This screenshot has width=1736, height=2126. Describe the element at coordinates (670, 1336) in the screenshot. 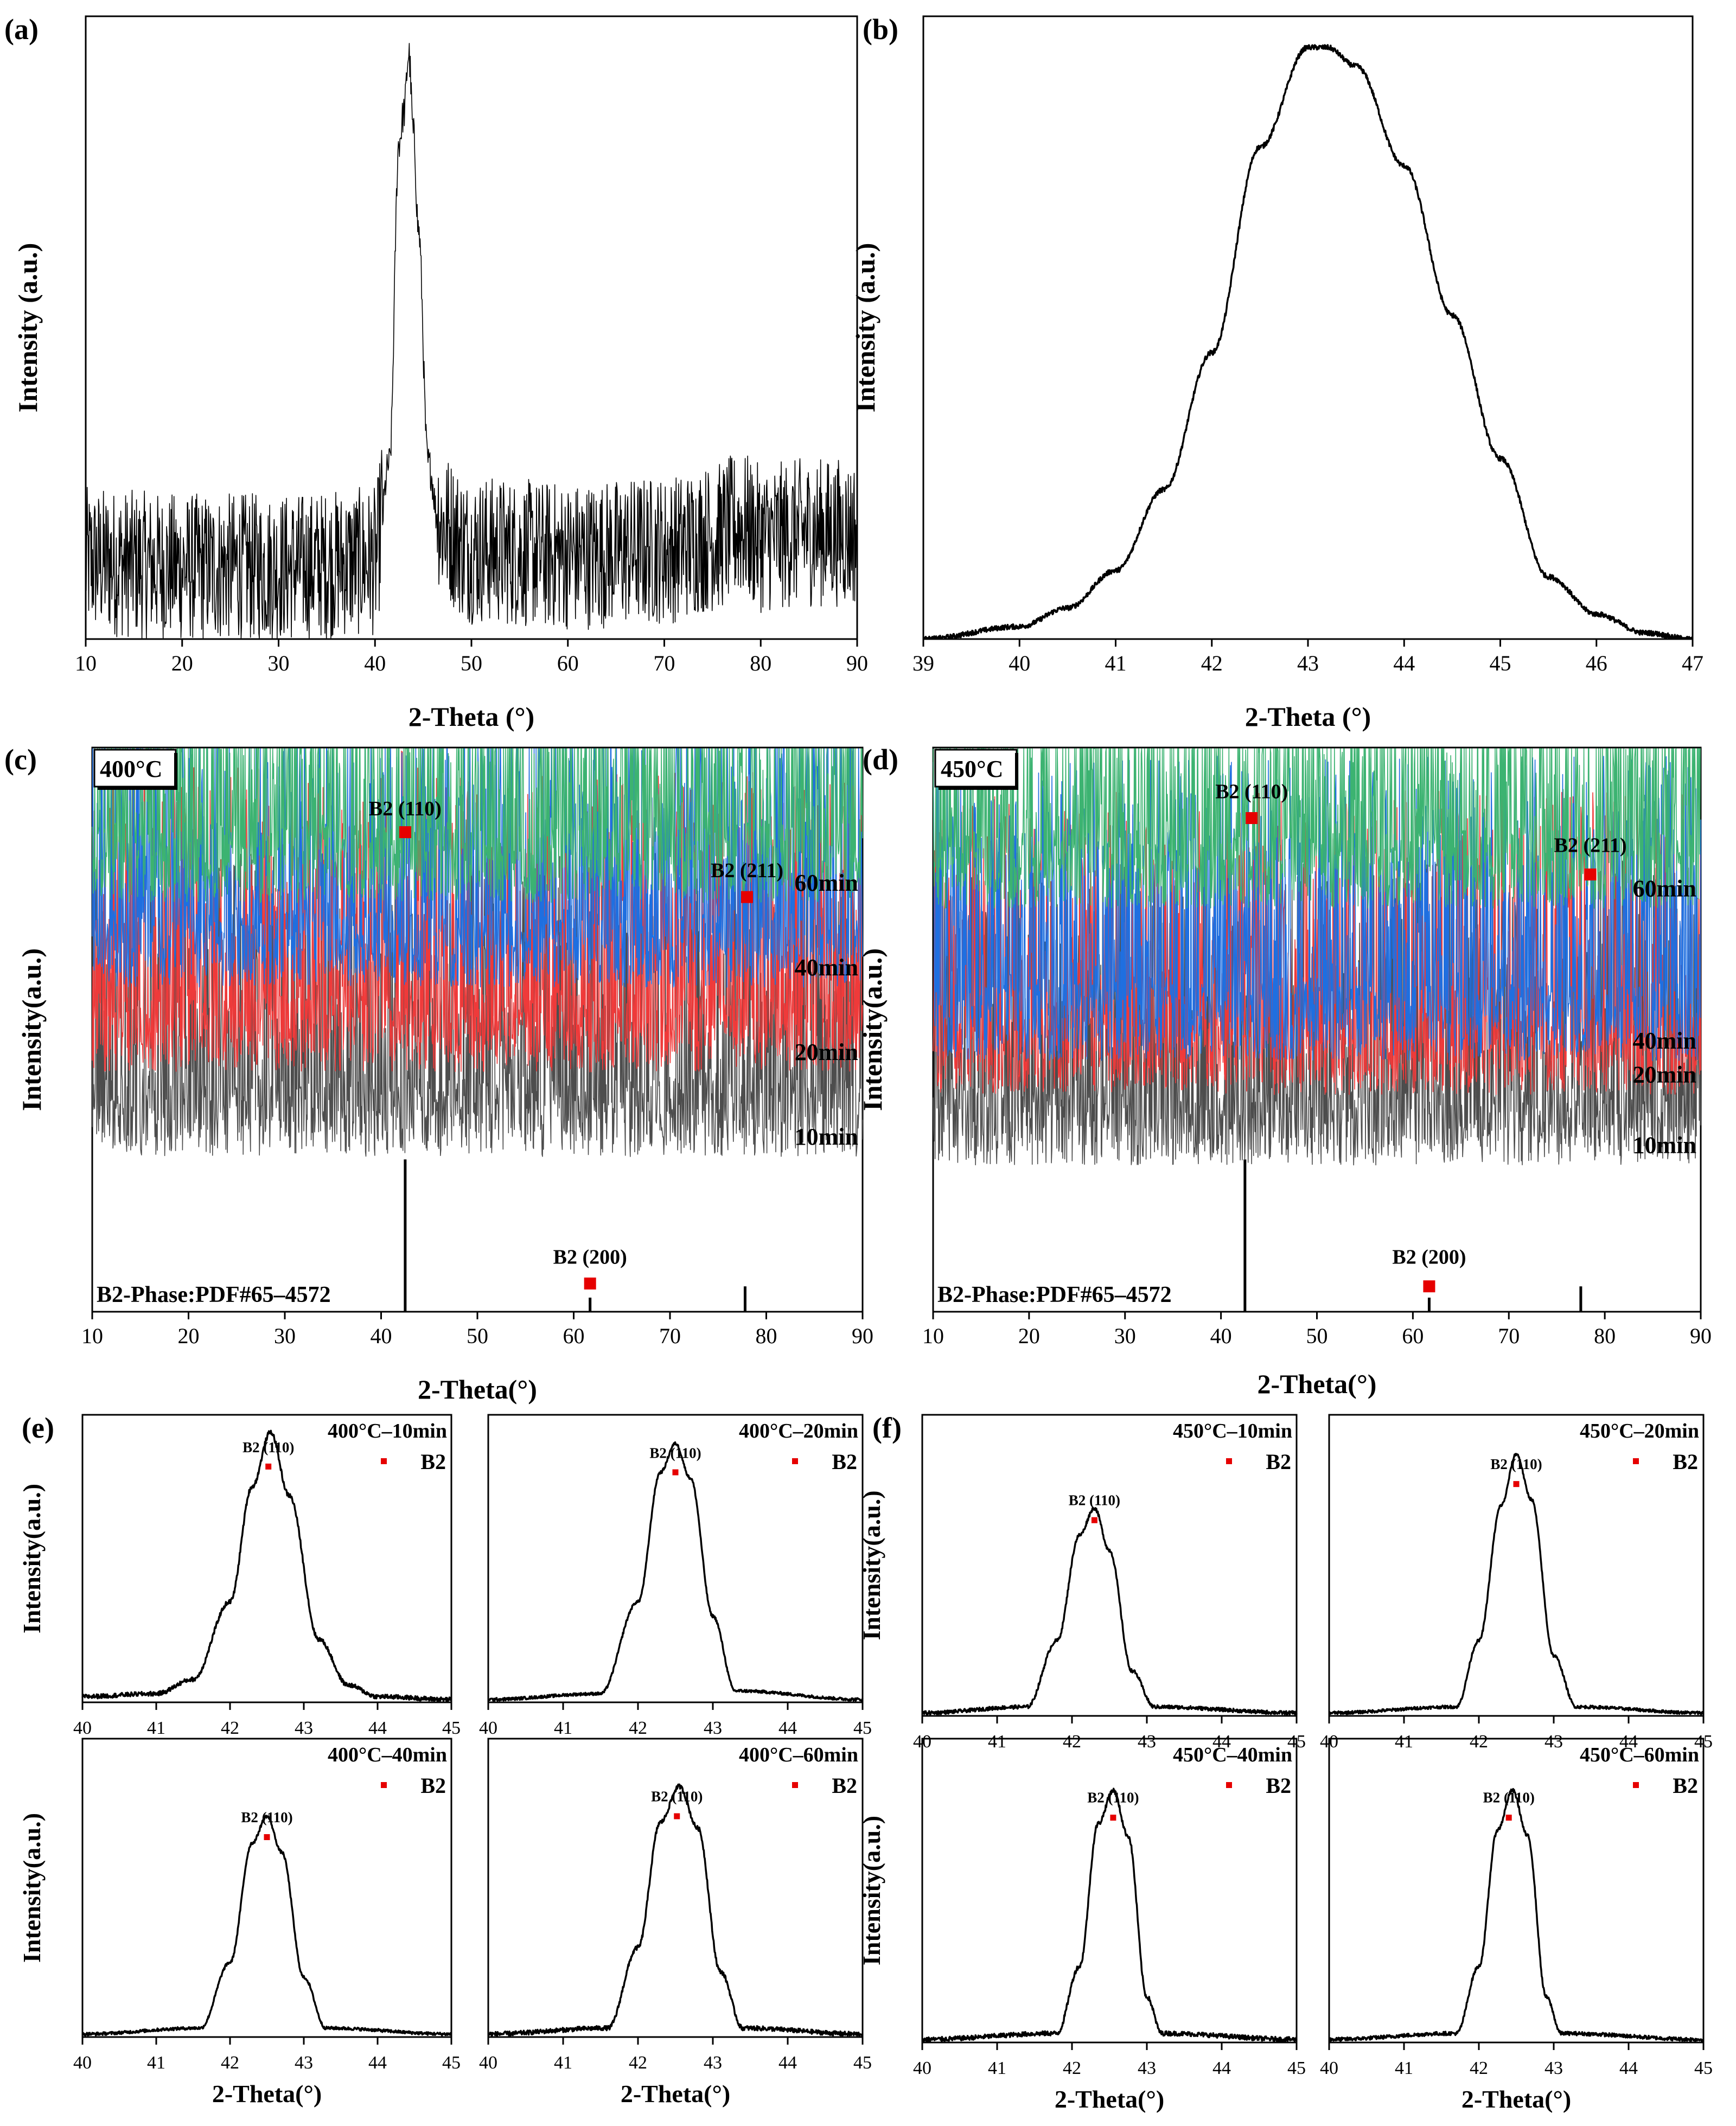

I see `x-tick-label: 70` at that location.